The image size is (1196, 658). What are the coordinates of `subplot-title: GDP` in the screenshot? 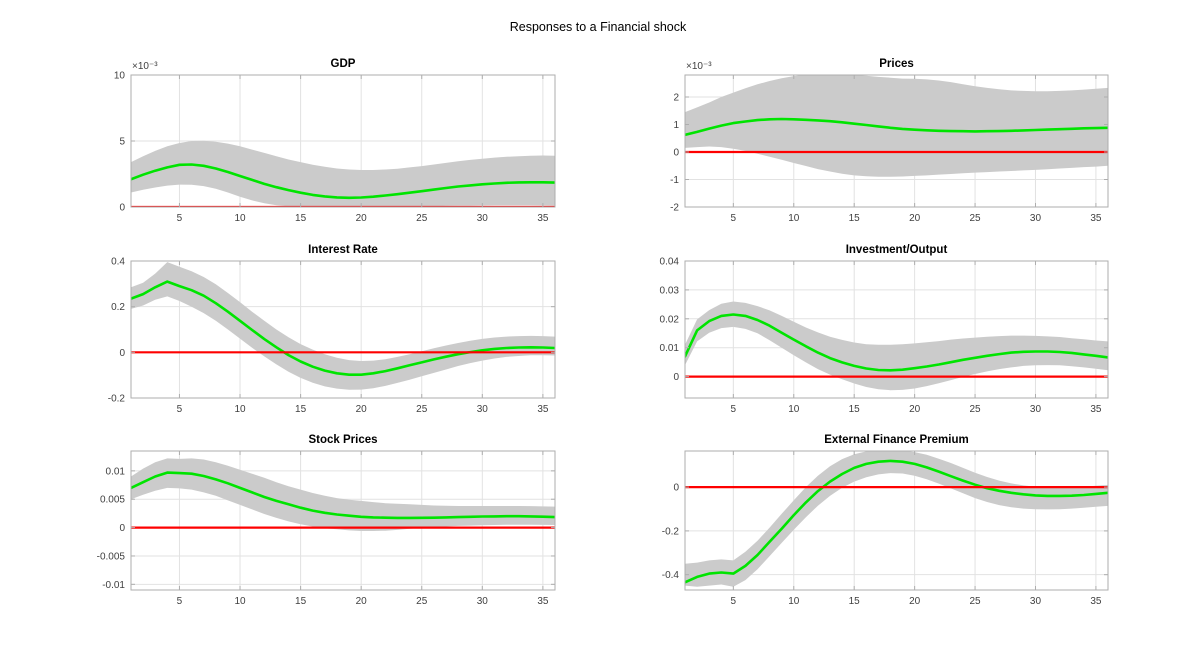 It's located at (343, 64).